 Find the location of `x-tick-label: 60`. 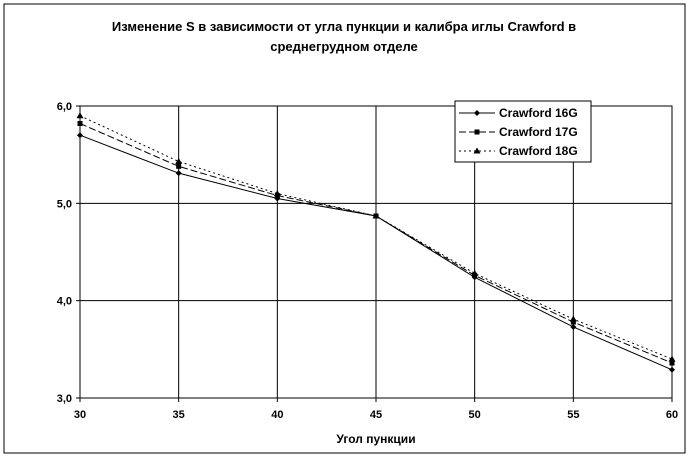

x-tick-label: 60 is located at coordinates (672, 415).